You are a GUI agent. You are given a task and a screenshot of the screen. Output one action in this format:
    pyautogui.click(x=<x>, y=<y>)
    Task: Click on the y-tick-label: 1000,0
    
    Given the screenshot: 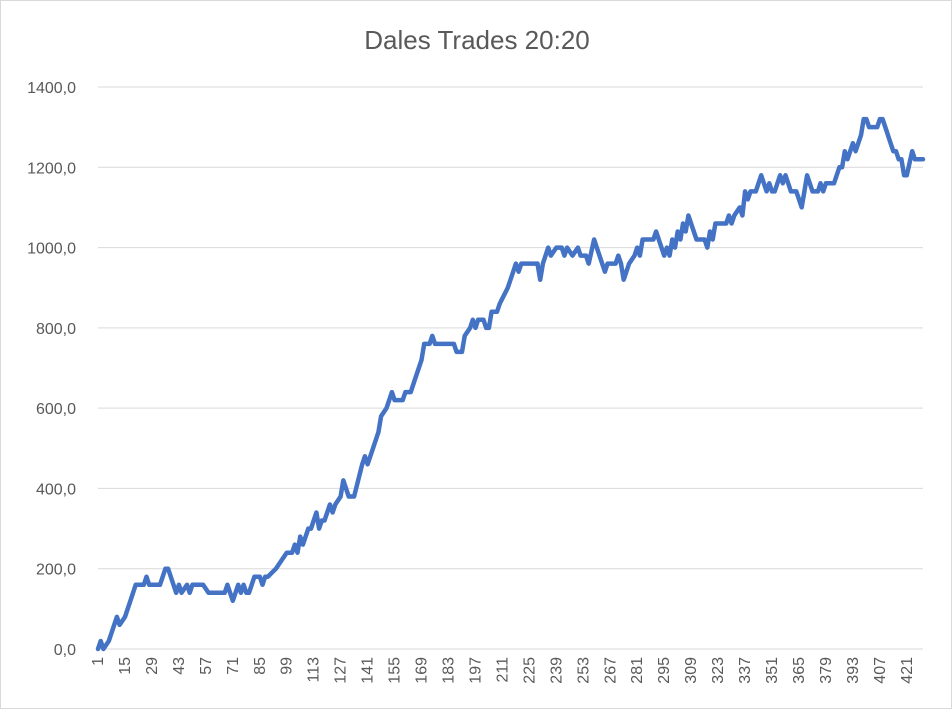 What is the action you would take?
    pyautogui.click(x=51, y=249)
    